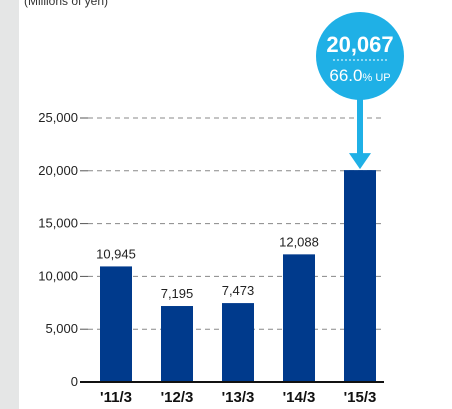 Image resolution: width=452 pixels, height=409 pixels. I want to click on callout-change-number: 66.0, so click(345, 75).